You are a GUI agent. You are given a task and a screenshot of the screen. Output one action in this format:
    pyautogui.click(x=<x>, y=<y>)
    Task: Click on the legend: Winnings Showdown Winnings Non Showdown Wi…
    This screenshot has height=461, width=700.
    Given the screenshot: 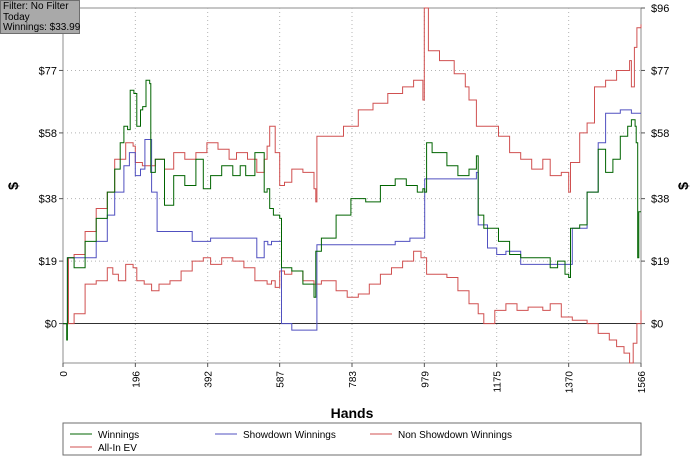 What is the action you would take?
    pyautogui.click(x=291, y=442)
    